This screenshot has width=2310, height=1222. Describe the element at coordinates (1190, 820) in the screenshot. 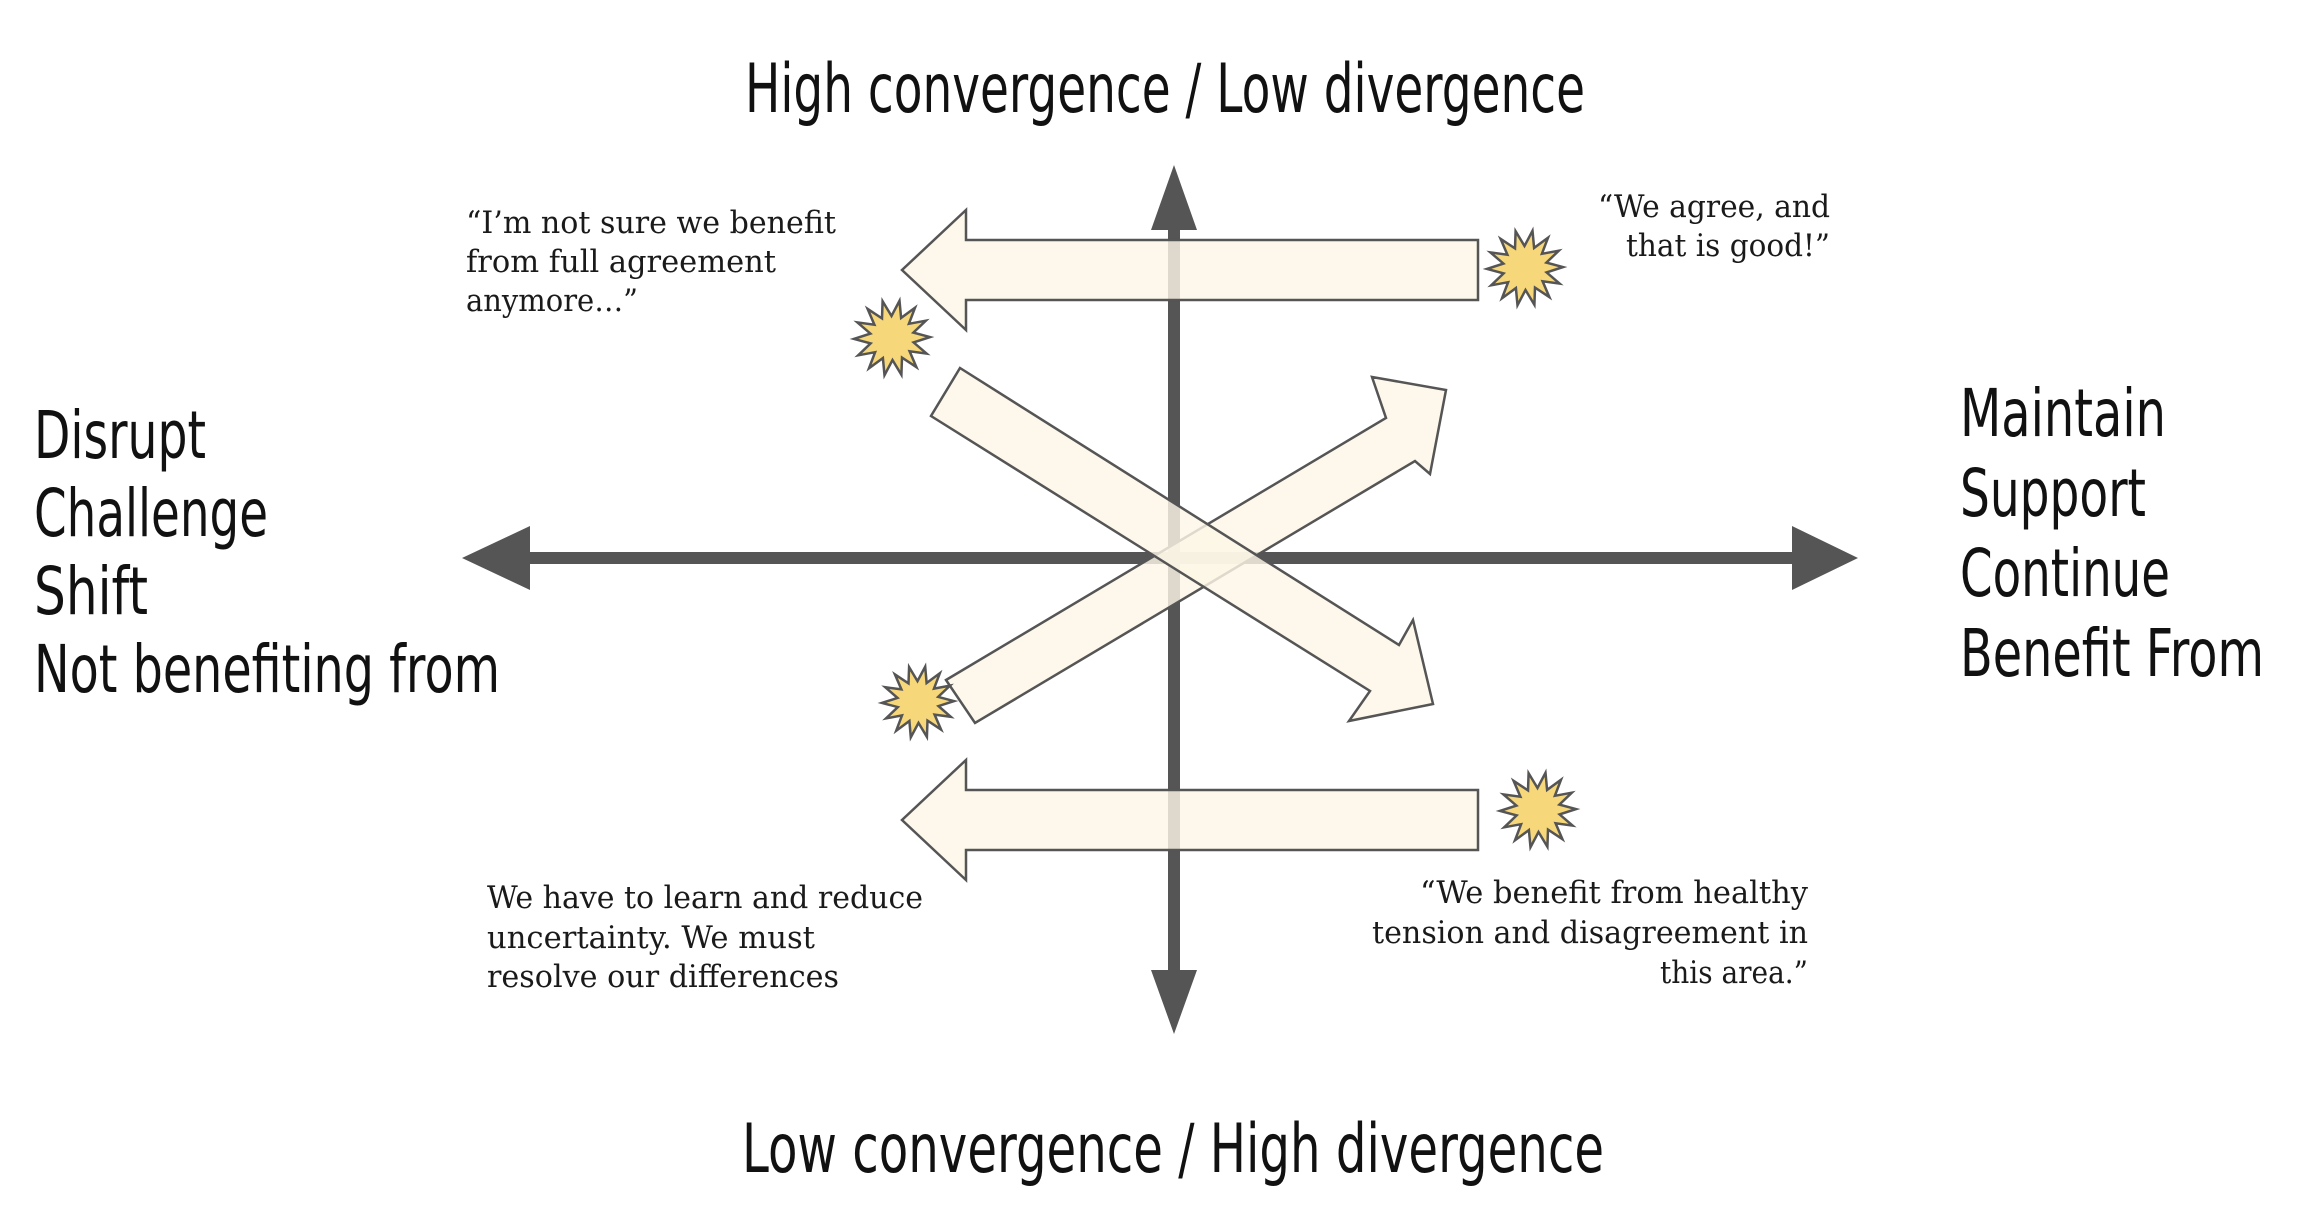

I see `bottom-left-pointing-block-arrow-icon` at that location.